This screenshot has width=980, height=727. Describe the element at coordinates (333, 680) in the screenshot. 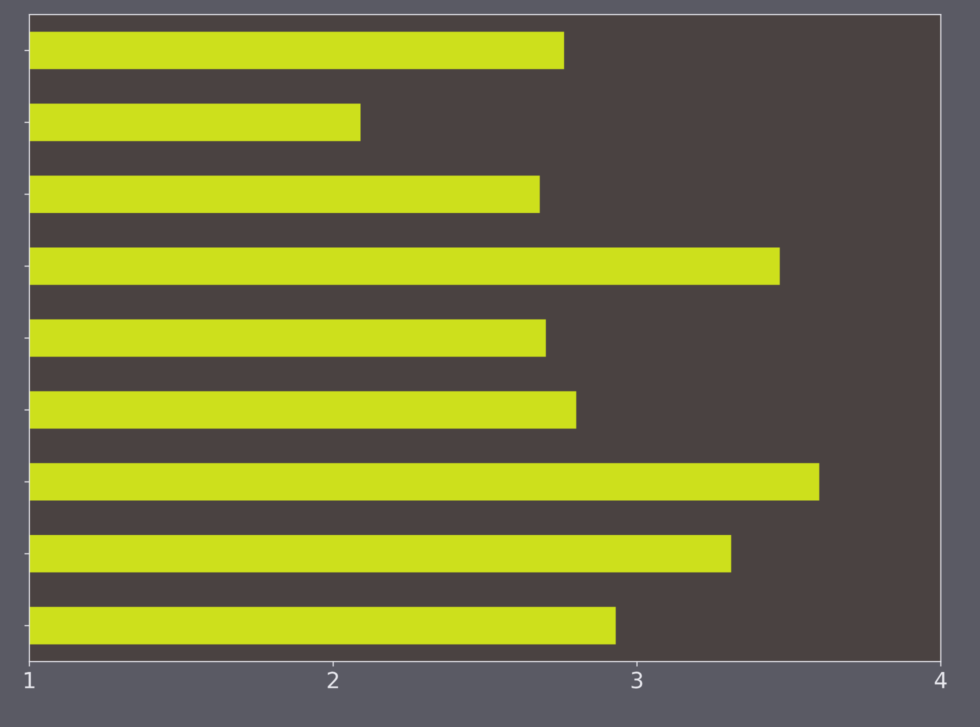

I see `x-tick-label: 2` at that location.